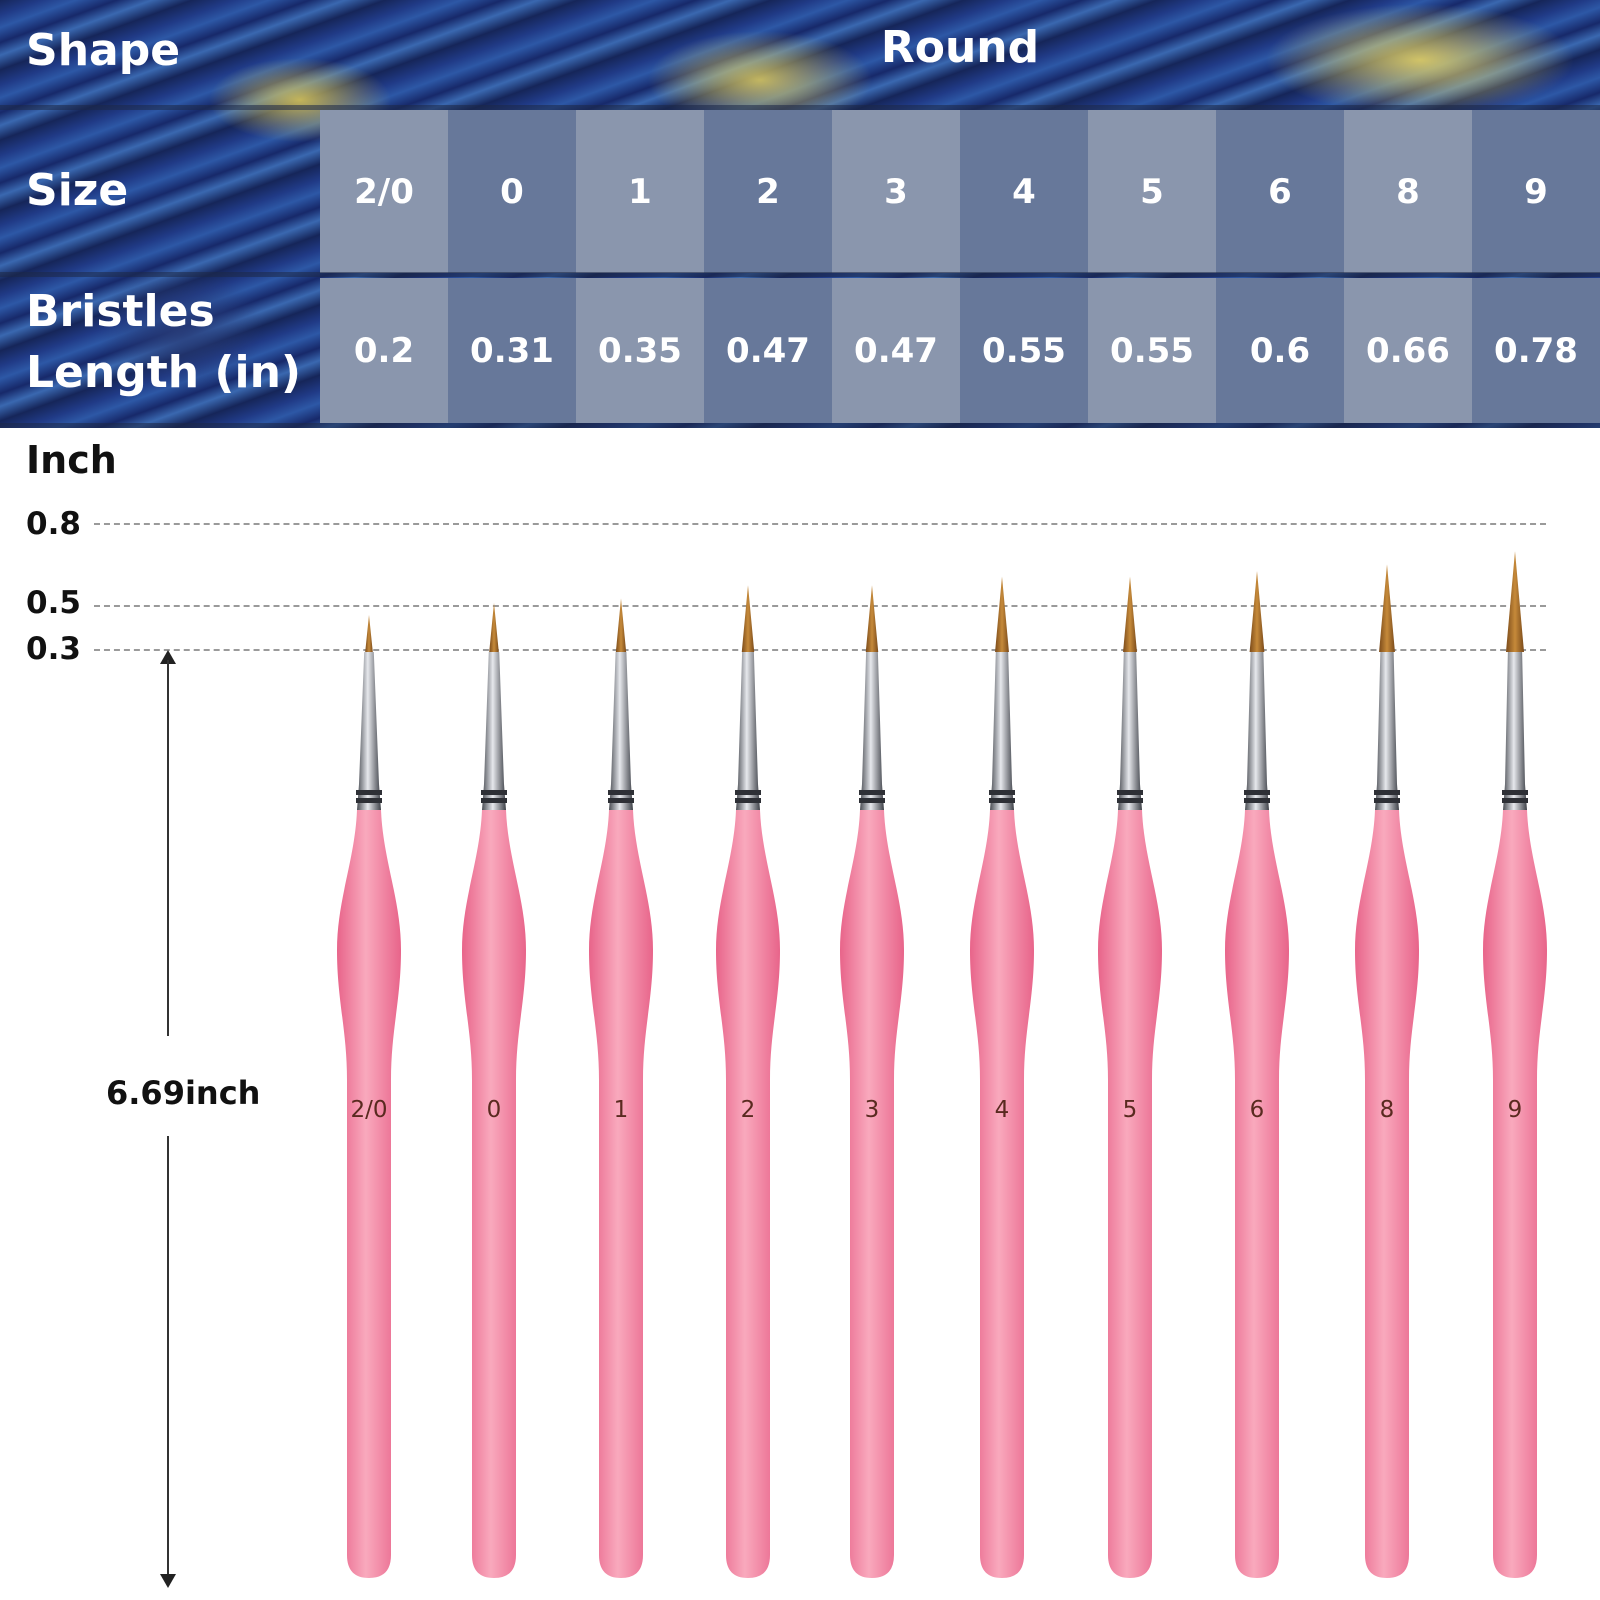 This screenshot has height=1600, width=1600. Describe the element at coordinates (1536, 350) in the screenshot. I see `length-cell: 0.78` at that location.